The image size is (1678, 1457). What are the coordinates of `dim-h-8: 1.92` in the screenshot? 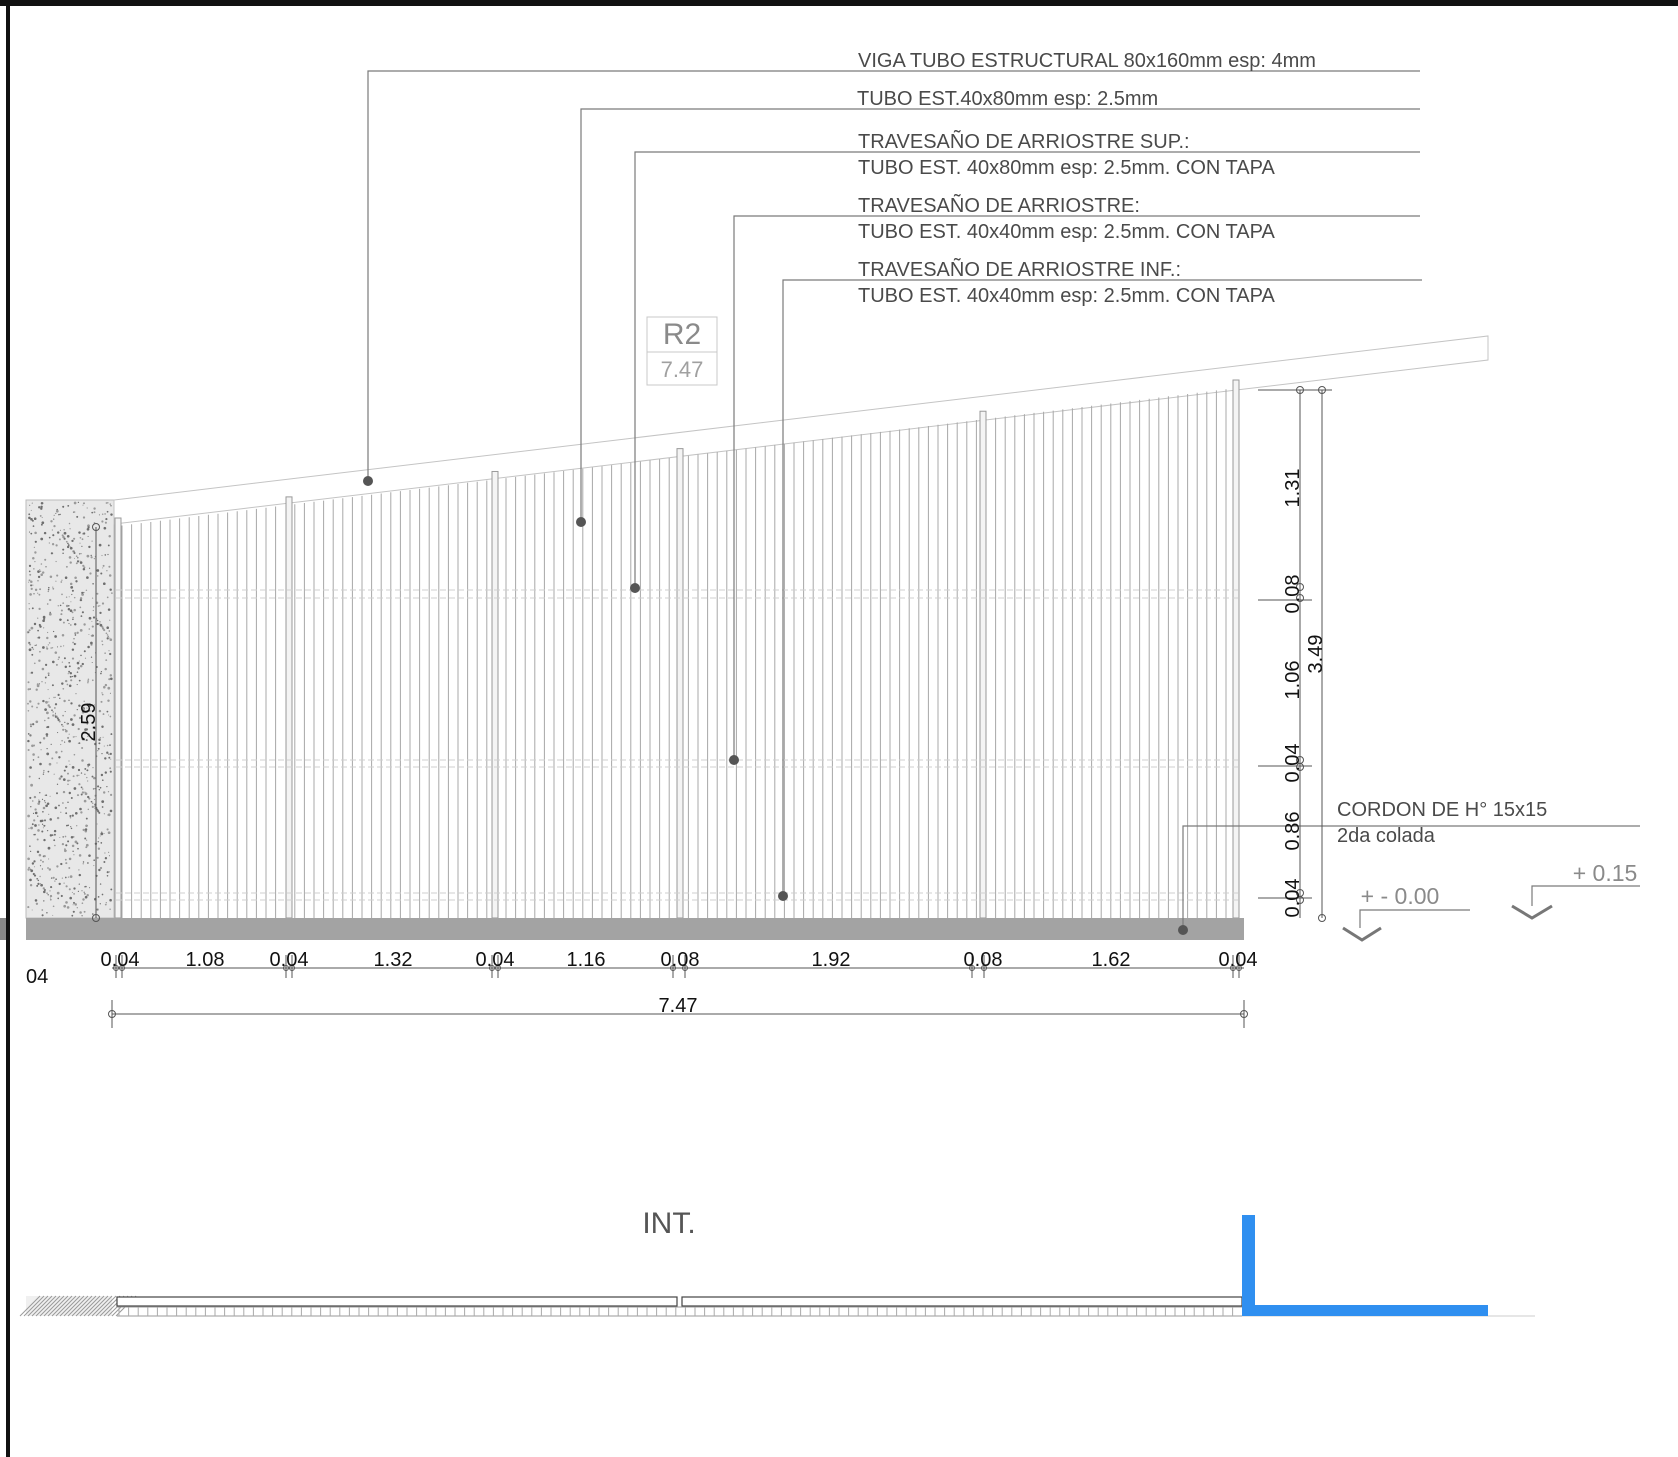 It's located at (831, 960).